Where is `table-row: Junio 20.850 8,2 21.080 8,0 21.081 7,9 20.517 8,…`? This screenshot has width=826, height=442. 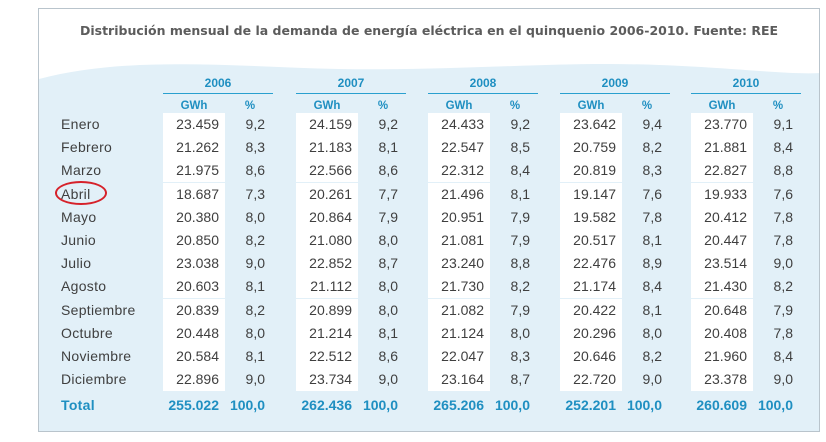 table-row: Junio 20.850 8,2 21.080 8,0 21.081 7,9 20.517 8,… is located at coordinates (429, 240).